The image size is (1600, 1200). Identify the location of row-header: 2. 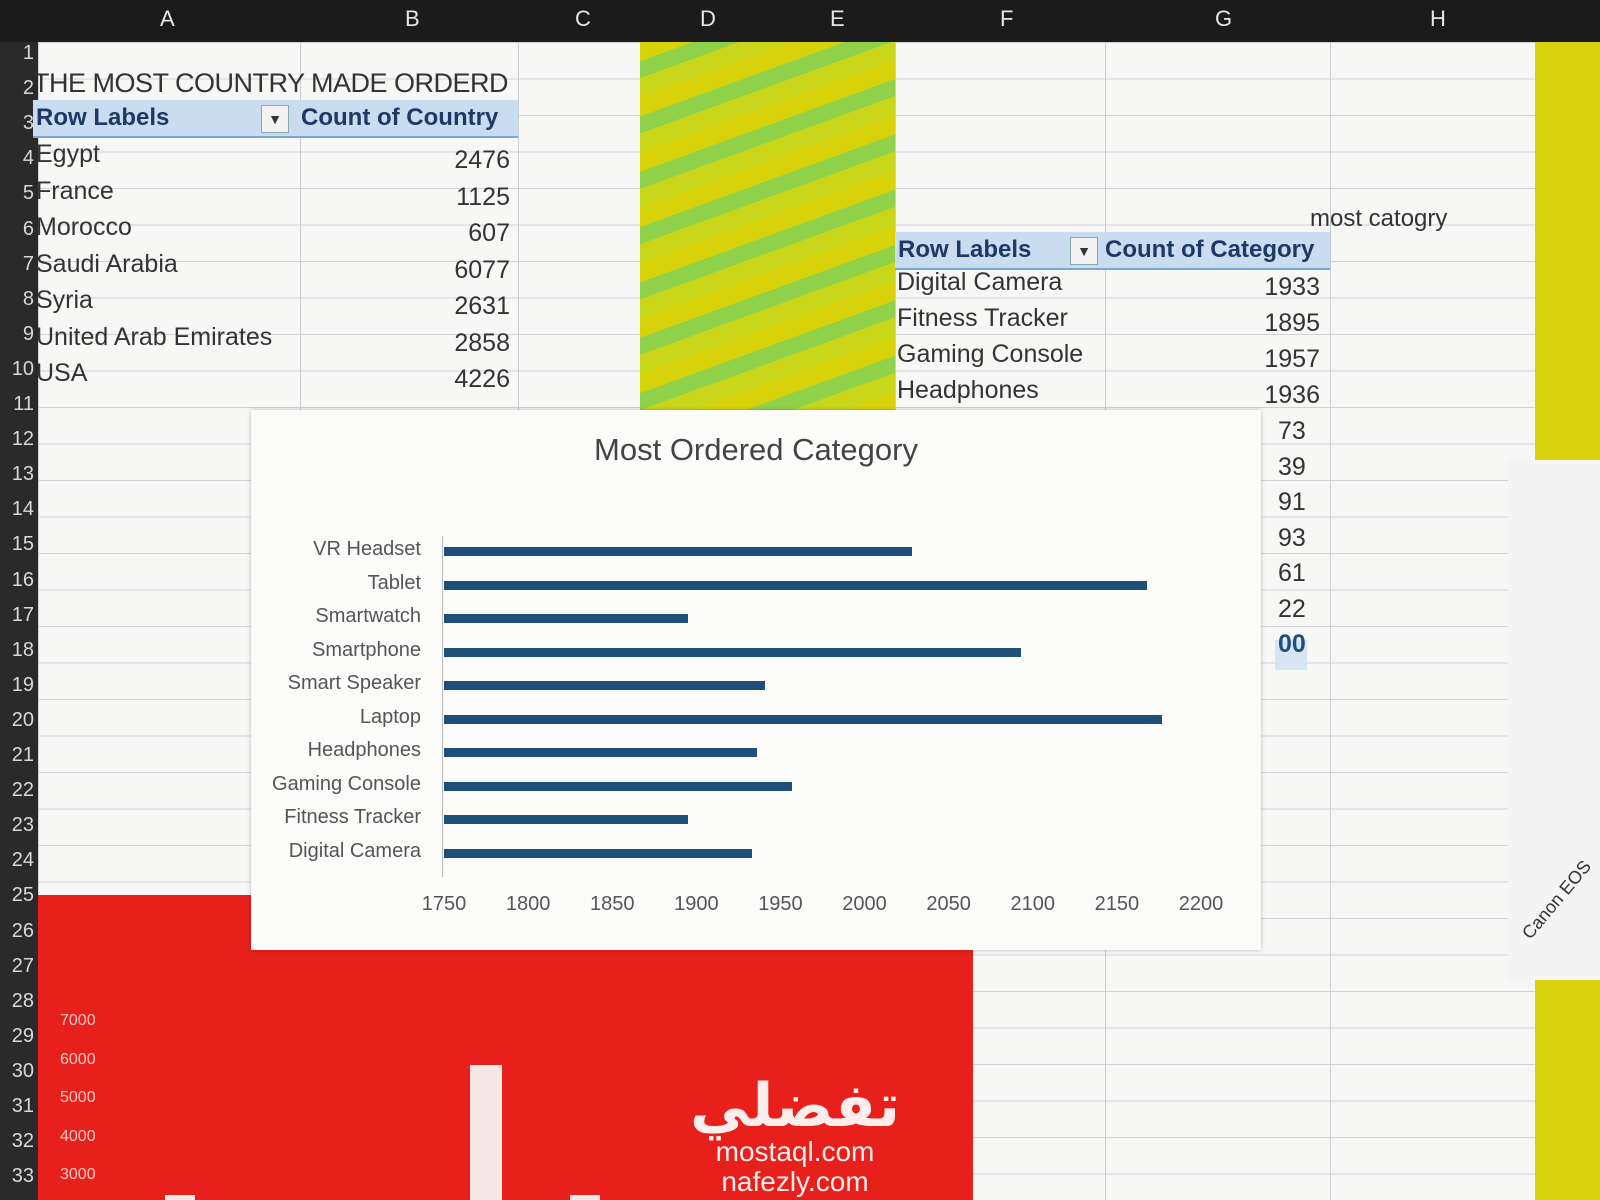
(28, 88).